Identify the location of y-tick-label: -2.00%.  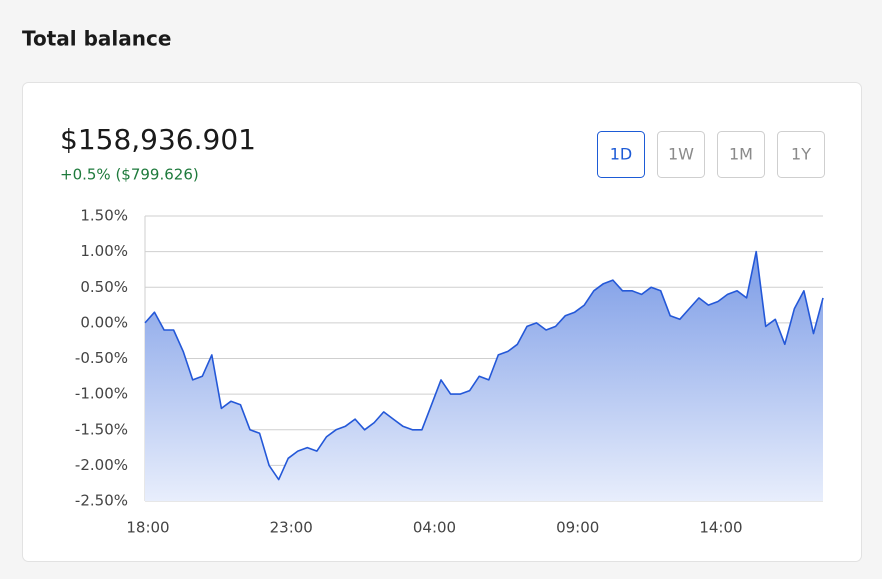
(101, 465).